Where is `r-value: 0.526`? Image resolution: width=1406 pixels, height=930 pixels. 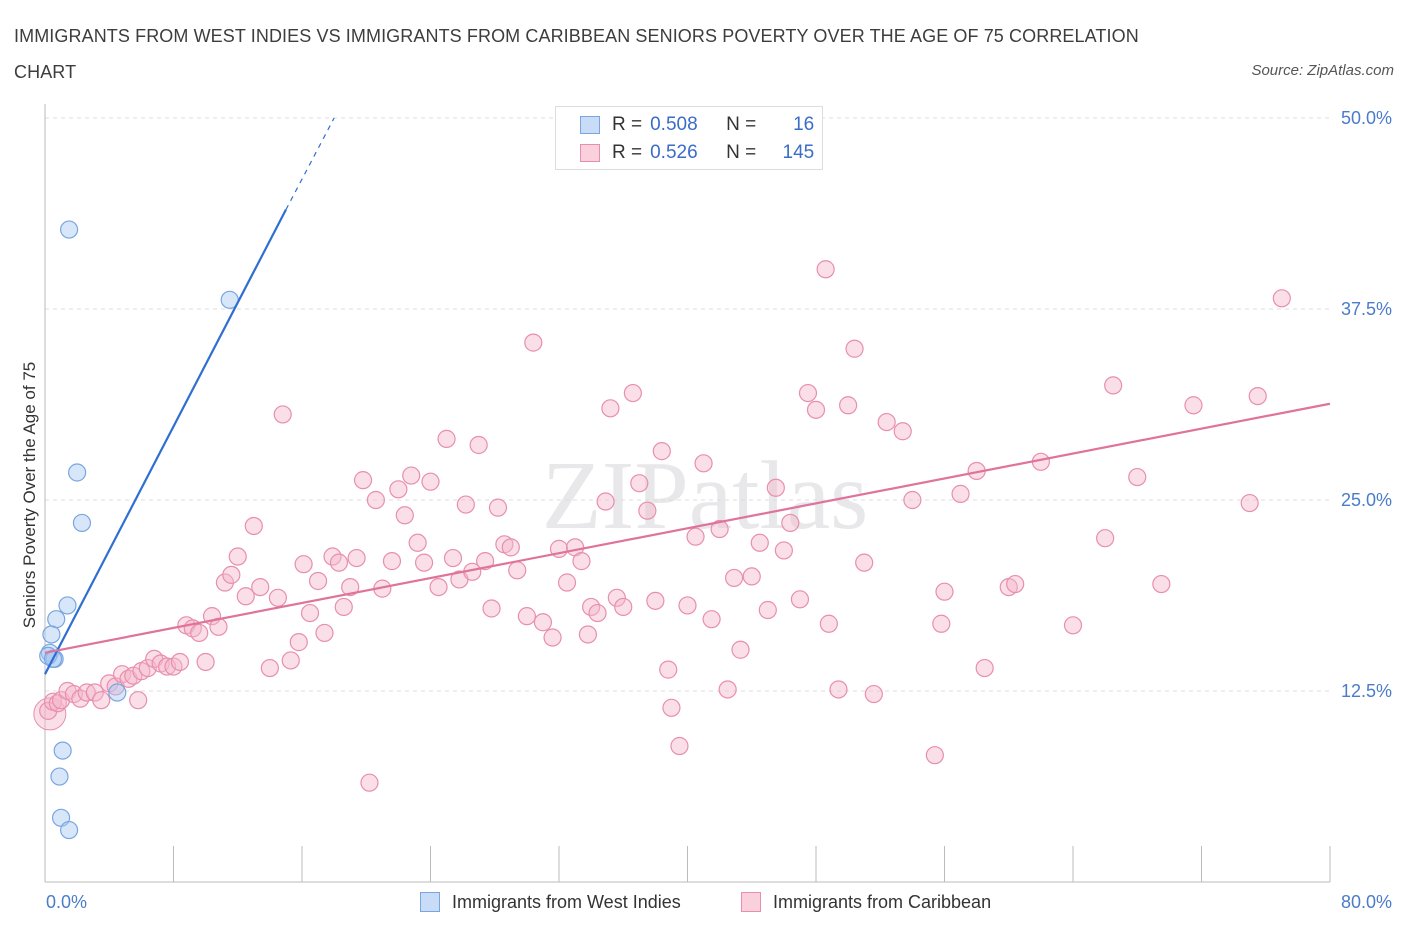
r-value: 0.526 is located at coordinates (674, 152).